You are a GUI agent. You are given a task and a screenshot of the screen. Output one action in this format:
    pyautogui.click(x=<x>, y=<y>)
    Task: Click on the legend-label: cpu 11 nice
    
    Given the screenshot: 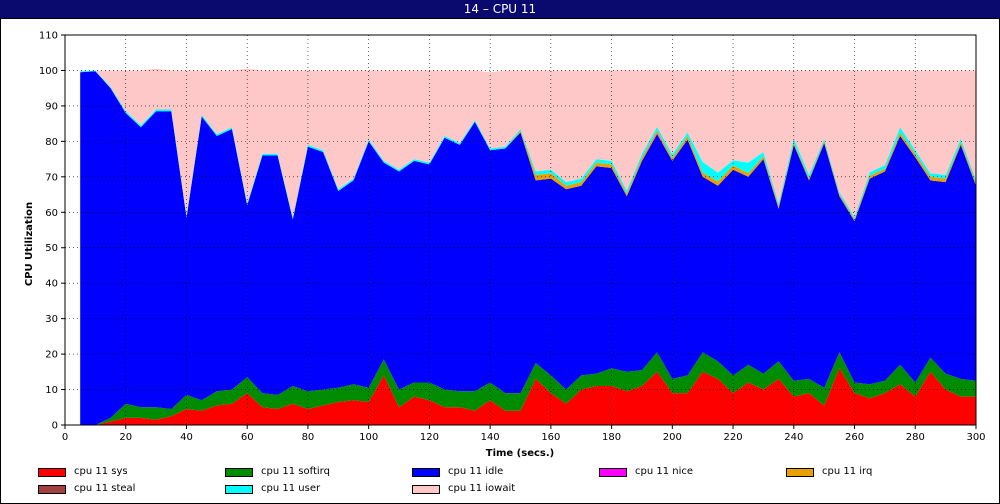 What is the action you would take?
    pyautogui.click(x=664, y=471)
    